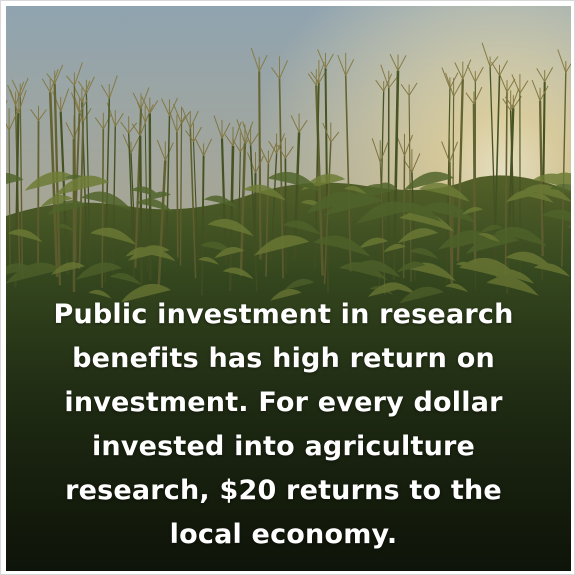  I want to click on caption-line: benefits has high return on, so click(283, 358).